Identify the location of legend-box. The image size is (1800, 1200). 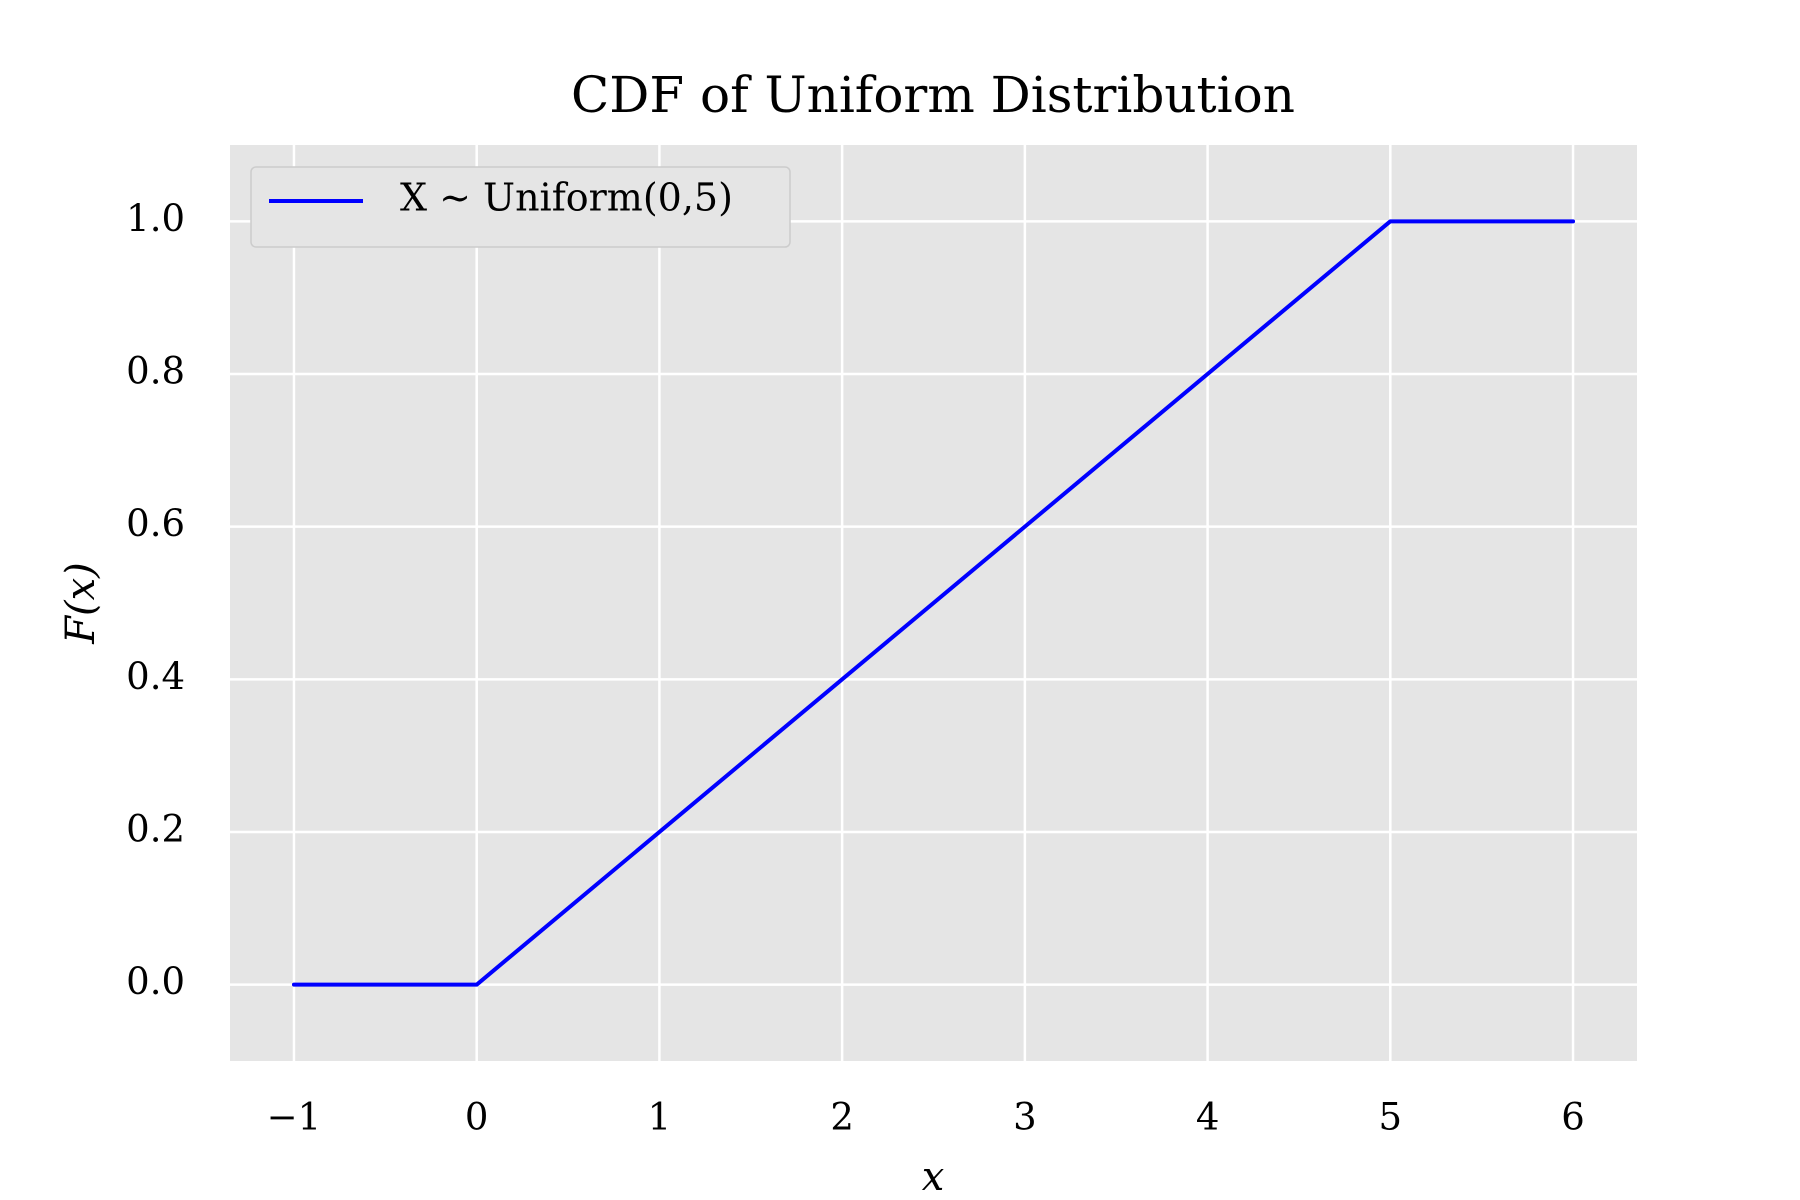
(520, 207).